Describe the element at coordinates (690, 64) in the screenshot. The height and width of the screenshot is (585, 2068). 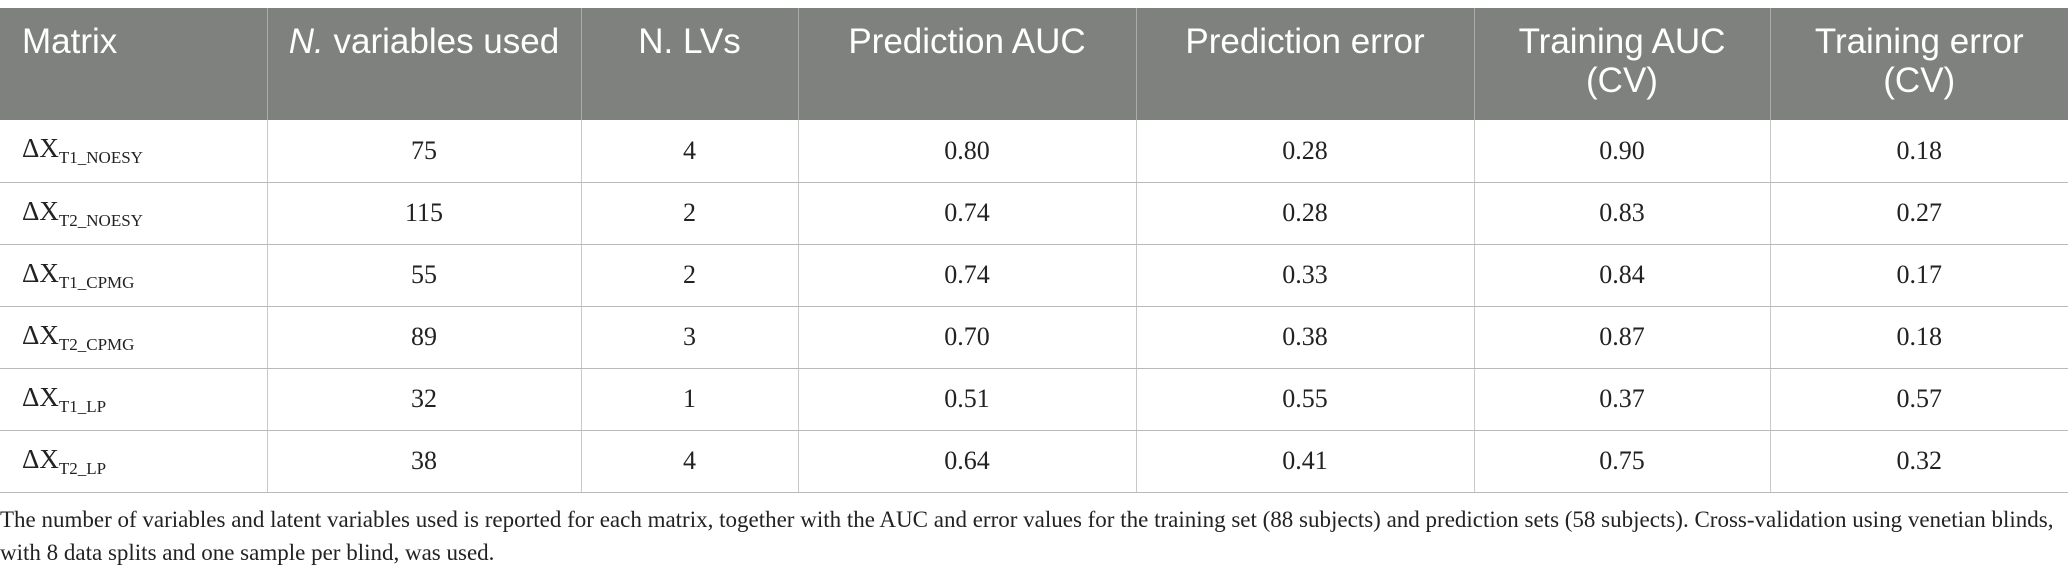
I see `header-n-lvs: N. LVs` at that location.